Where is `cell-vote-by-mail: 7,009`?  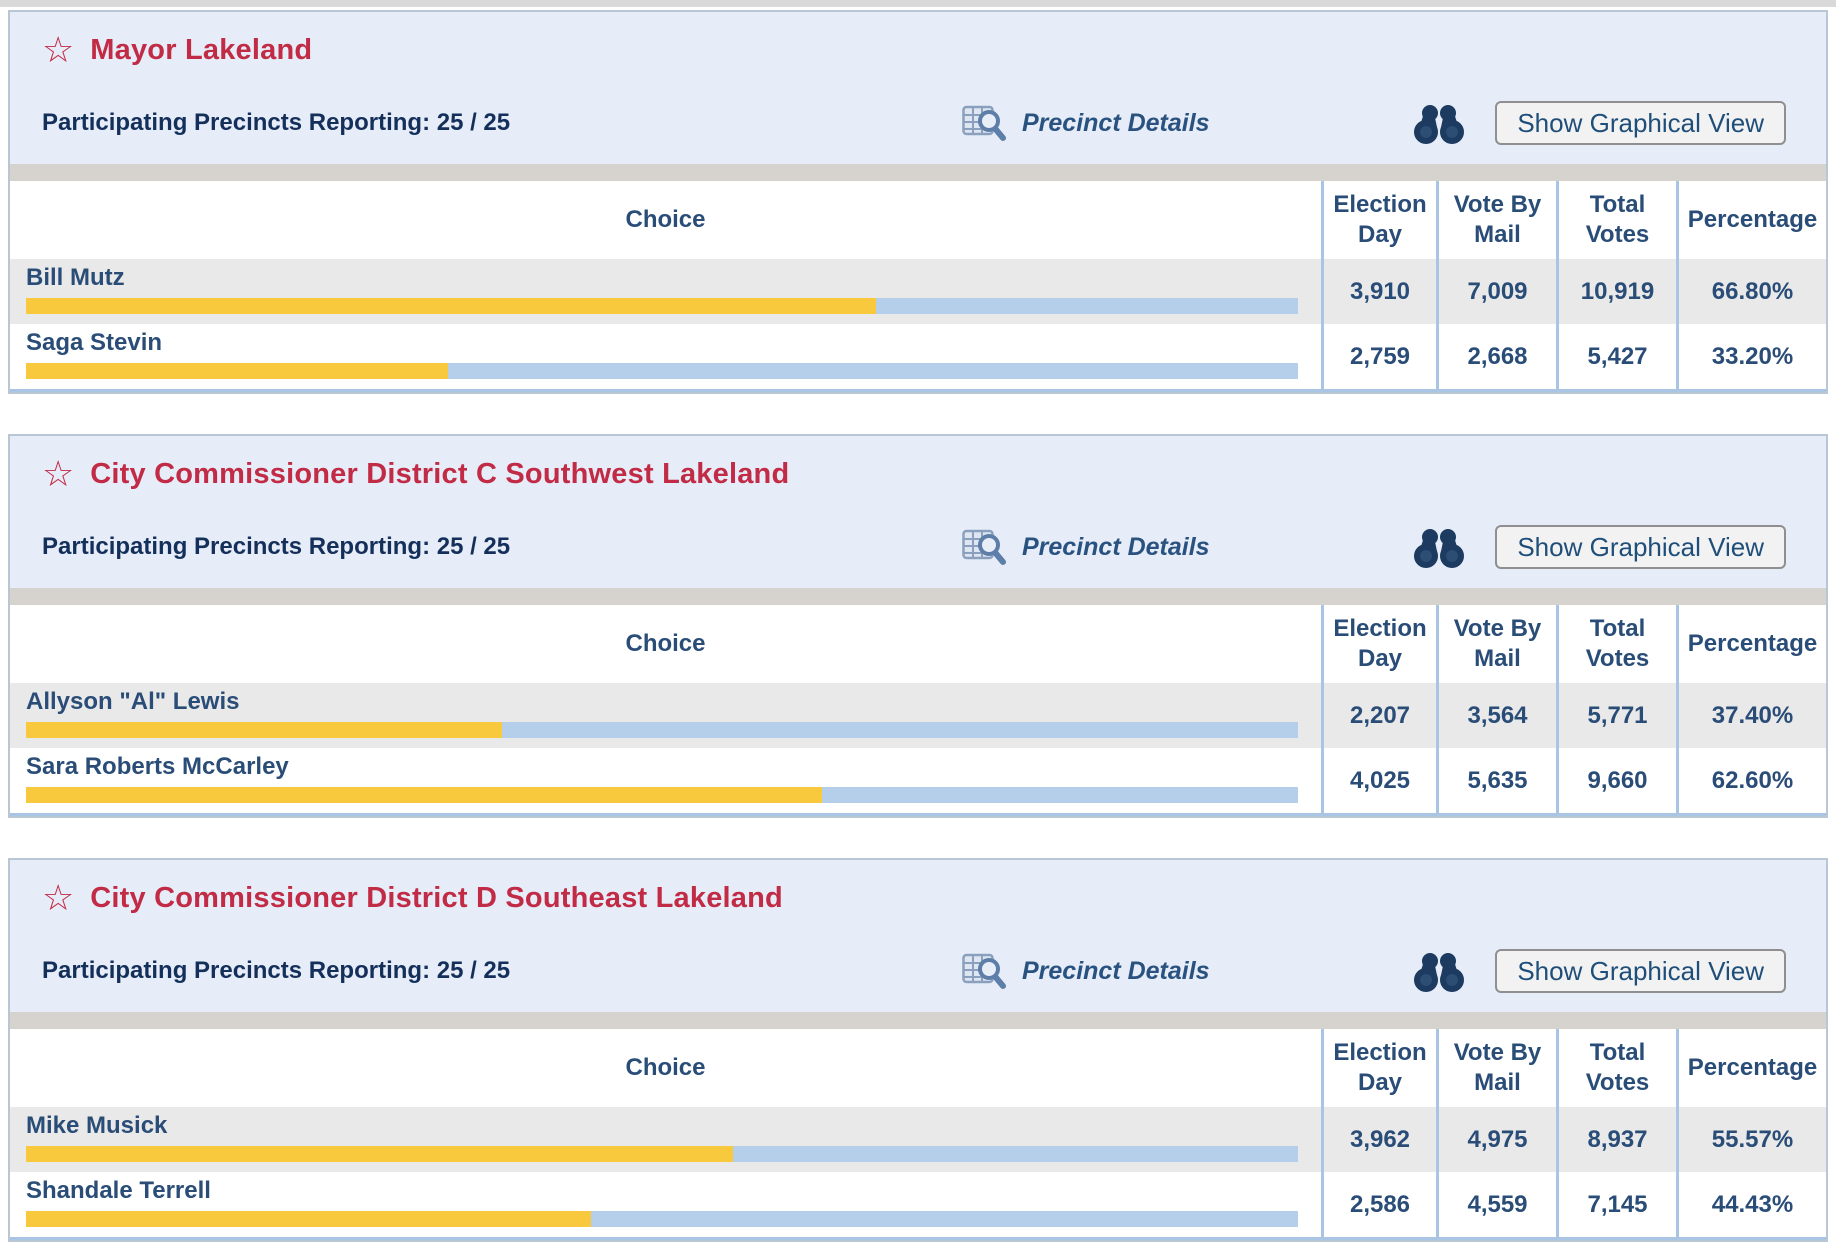 cell-vote-by-mail: 7,009 is located at coordinates (1497, 291).